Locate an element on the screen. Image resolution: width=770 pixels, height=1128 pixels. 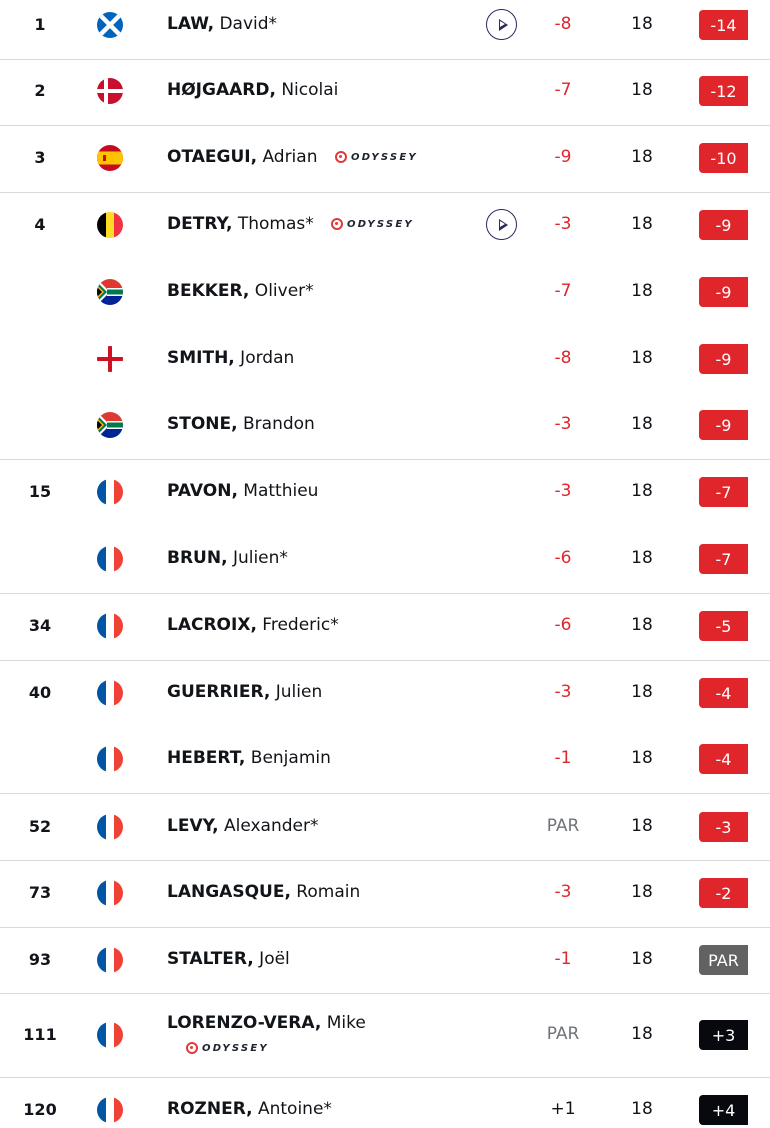
player-last-name: LANGASQUE, is located at coordinates (229, 892).